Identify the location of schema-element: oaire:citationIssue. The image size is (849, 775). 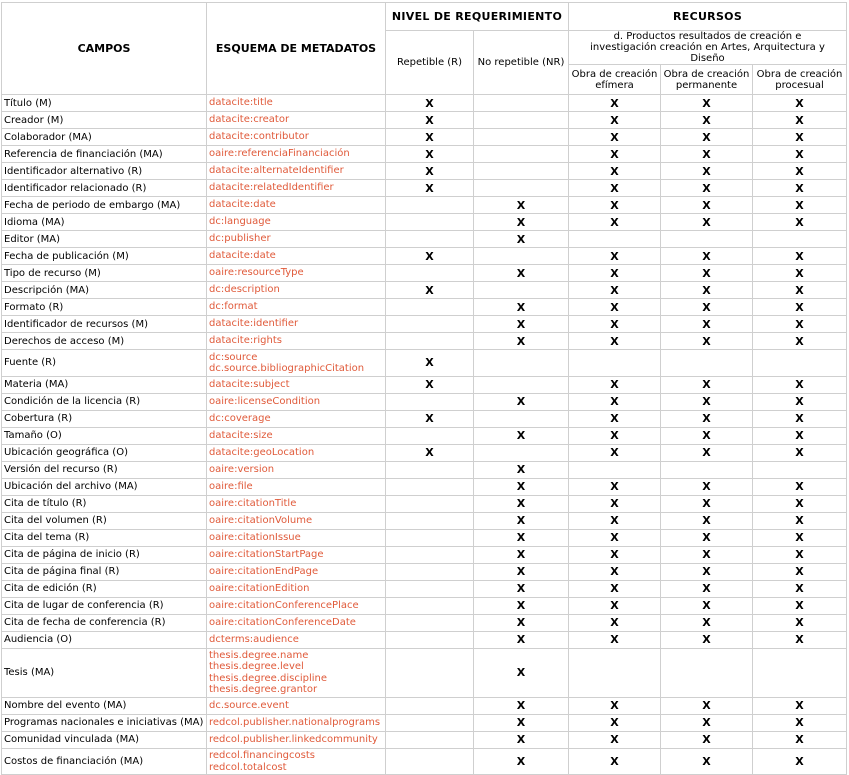
(255, 537).